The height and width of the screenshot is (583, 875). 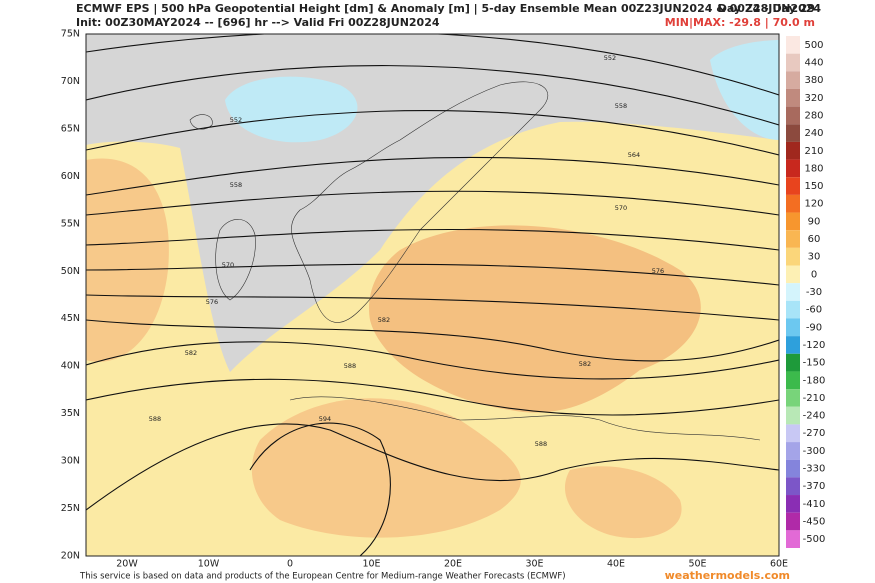 I want to click on colorbar-label: 30, so click(x=814, y=257).